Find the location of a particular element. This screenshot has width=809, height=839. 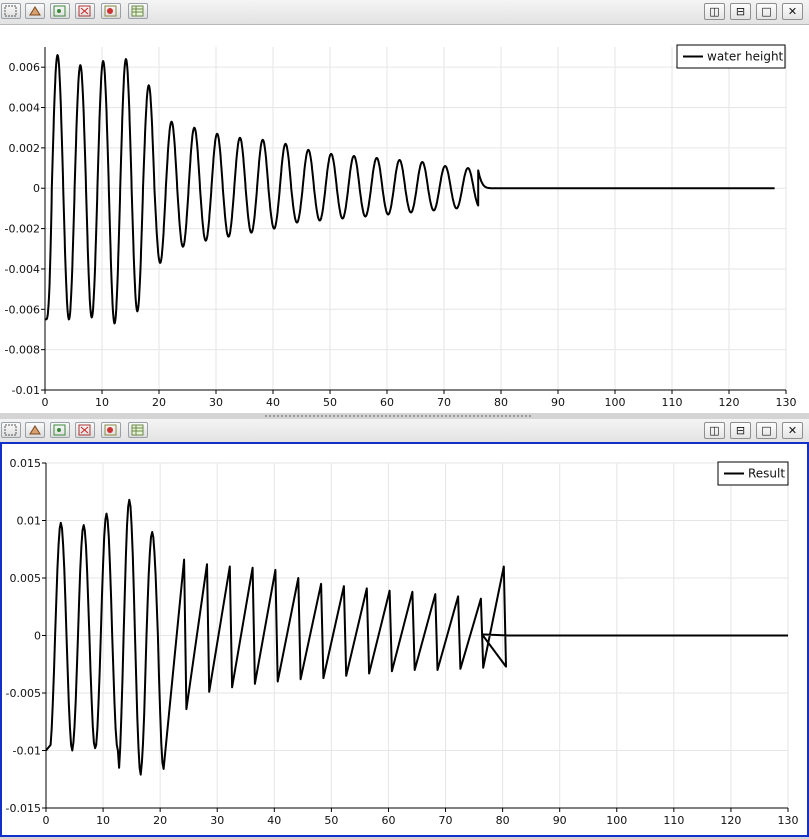

y-tick-label: 0.015 is located at coordinates (26, 463).